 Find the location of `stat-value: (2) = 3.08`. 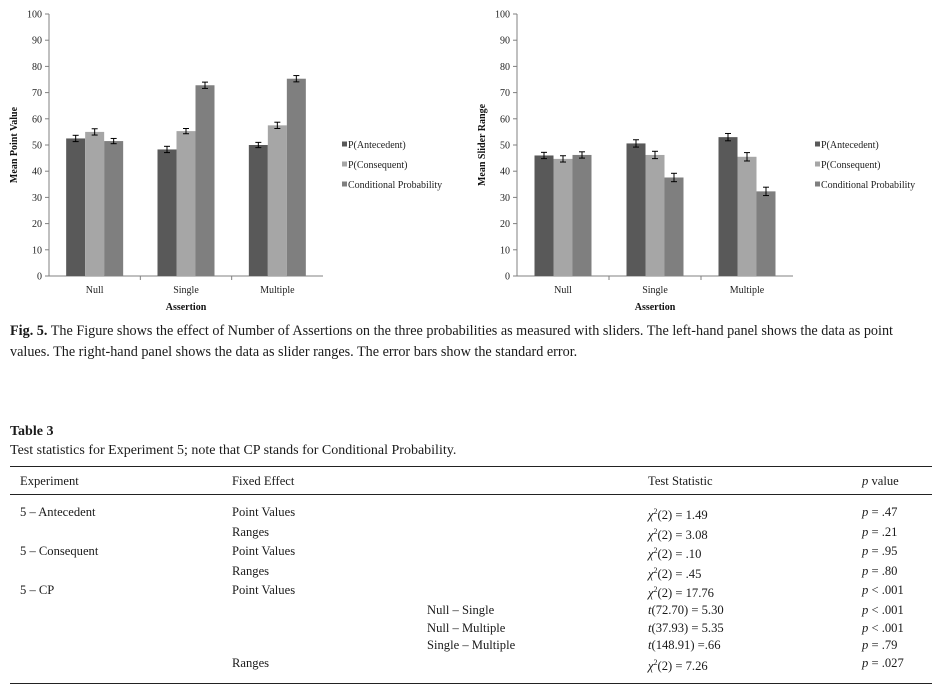

stat-value: (2) = 3.08 is located at coordinates (682, 535).